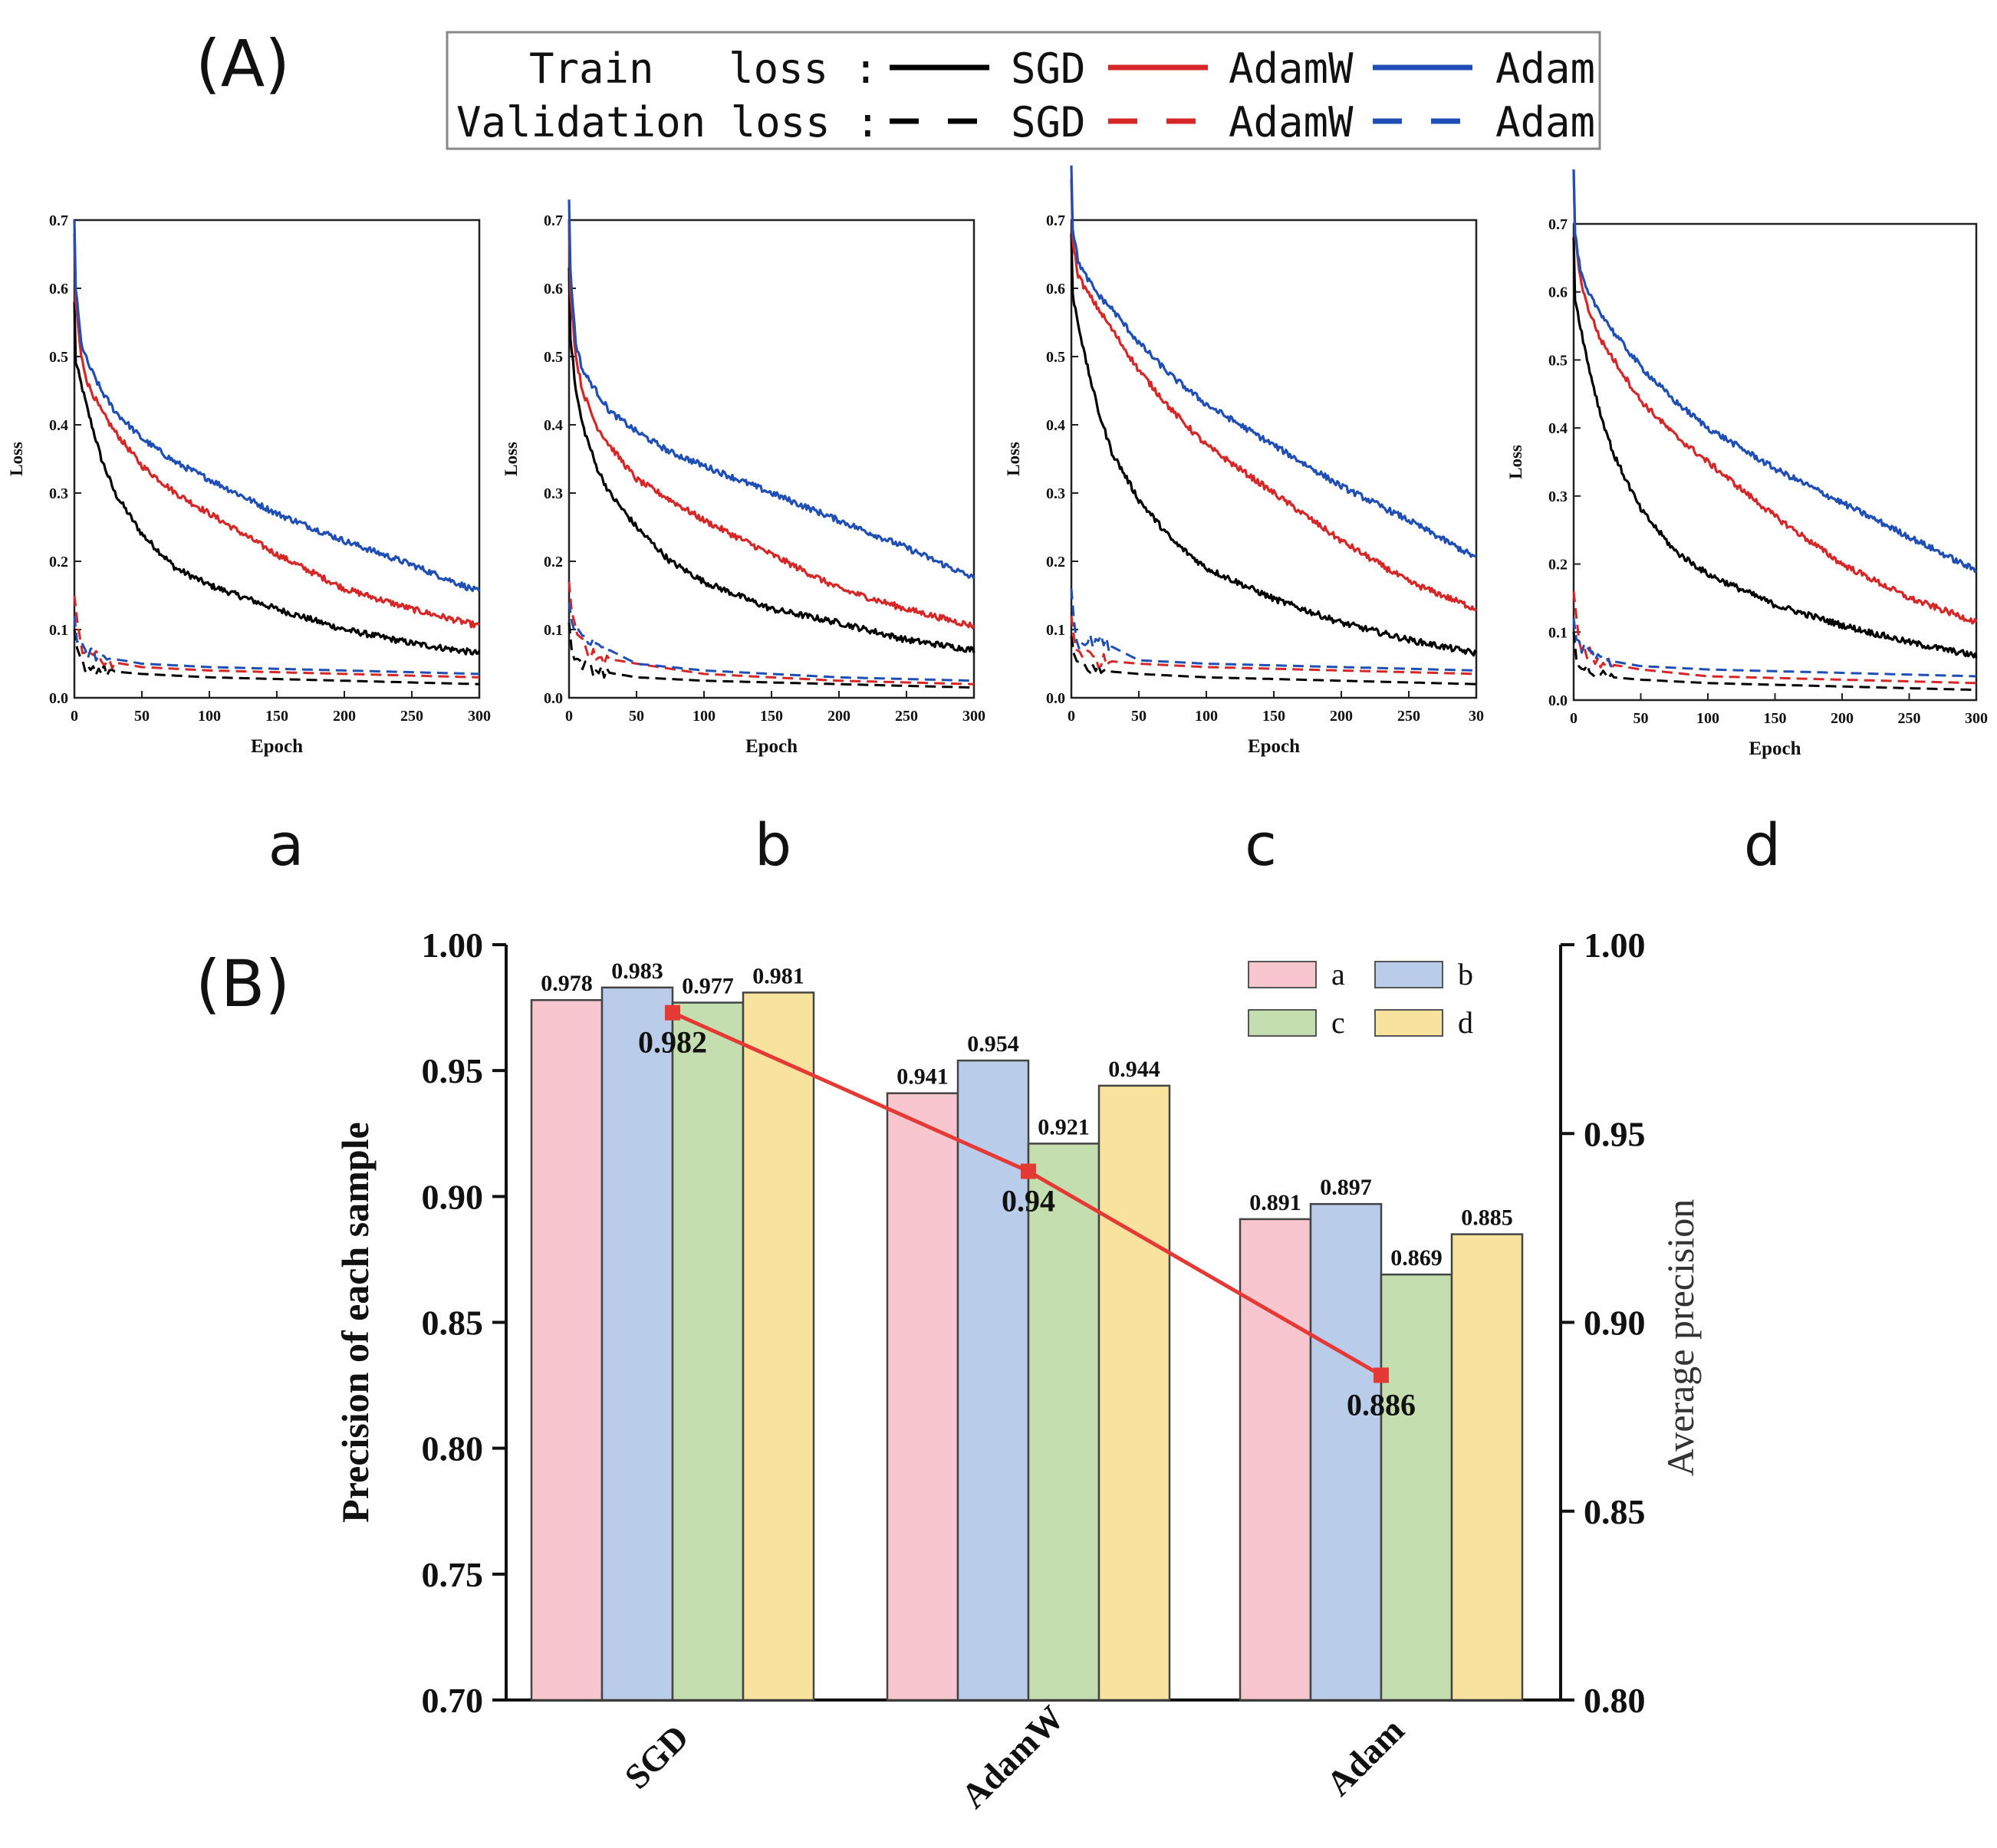 This screenshot has height=1848, width=1997. Describe the element at coordinates (1365, 1758) in the screenshot. I see `category-label-adam: Adam` at that location.